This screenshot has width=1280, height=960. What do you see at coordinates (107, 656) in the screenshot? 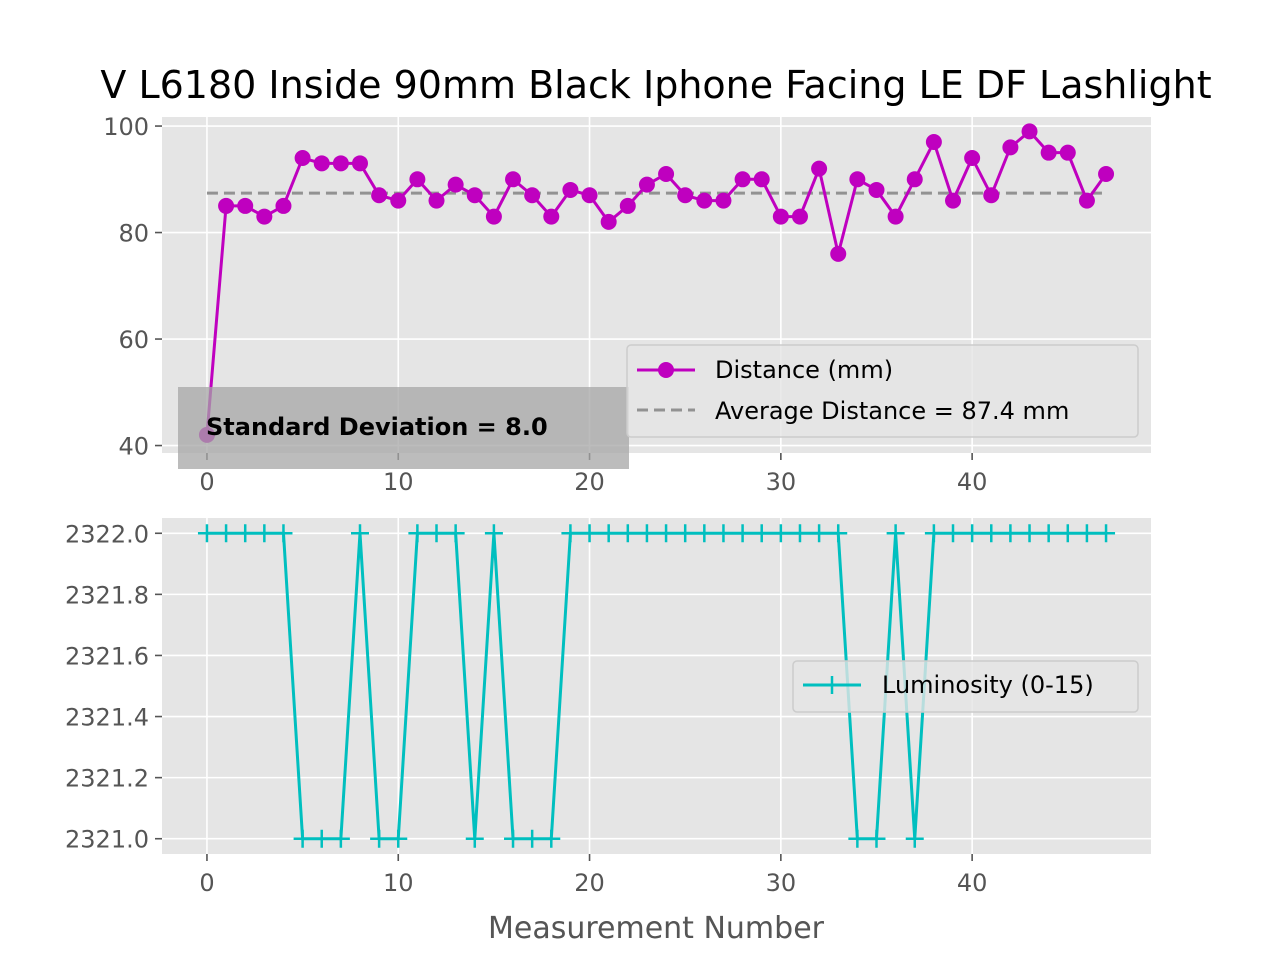
I see `luminosity-y-tick-label: 2321.6` at bounding box center [107, 656].